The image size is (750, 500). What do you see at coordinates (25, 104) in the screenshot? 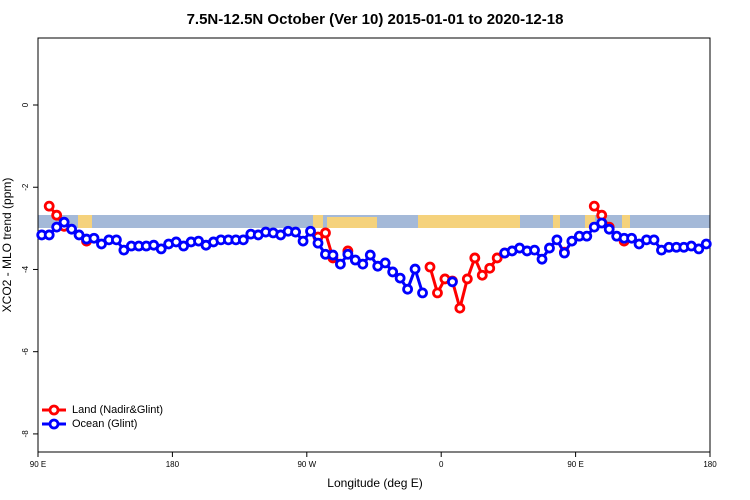
I see `y-tick-label: 0` at bounding box center [25, 104].